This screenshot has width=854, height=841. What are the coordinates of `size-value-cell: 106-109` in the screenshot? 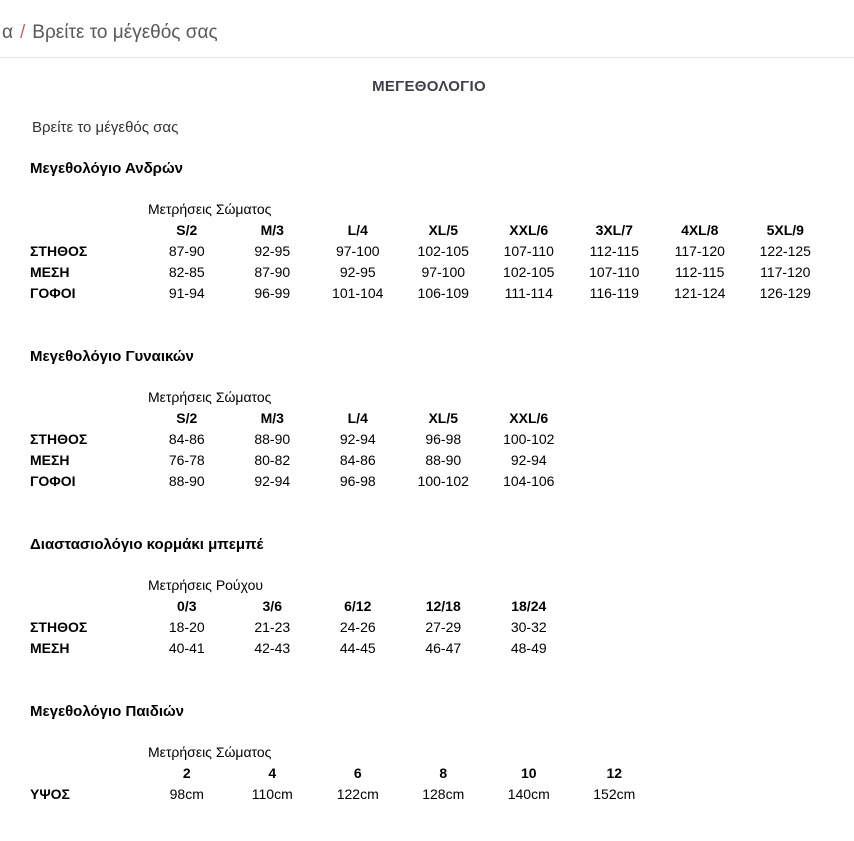 It's located at (443, 293).